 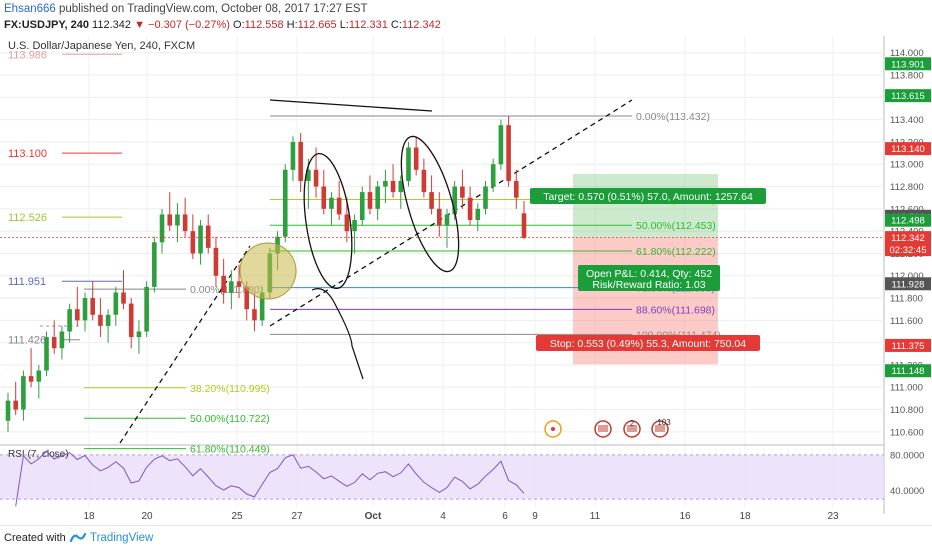 What do you see at coordinates (27, 154) in the screenshot?
I see `level-label: 113.100` at bounding box center [27, 154].